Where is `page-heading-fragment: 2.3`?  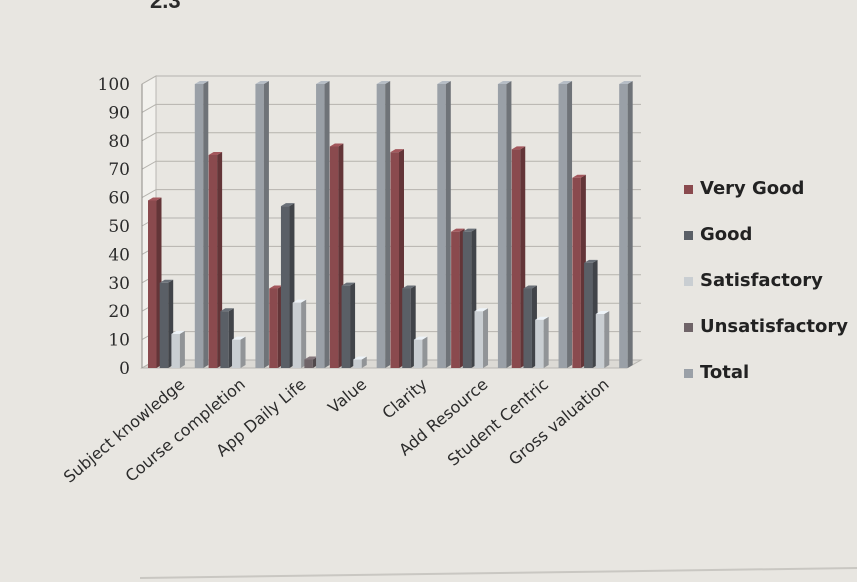
page-heading-fragment: 2.3 is located at coordinates (165, 6).